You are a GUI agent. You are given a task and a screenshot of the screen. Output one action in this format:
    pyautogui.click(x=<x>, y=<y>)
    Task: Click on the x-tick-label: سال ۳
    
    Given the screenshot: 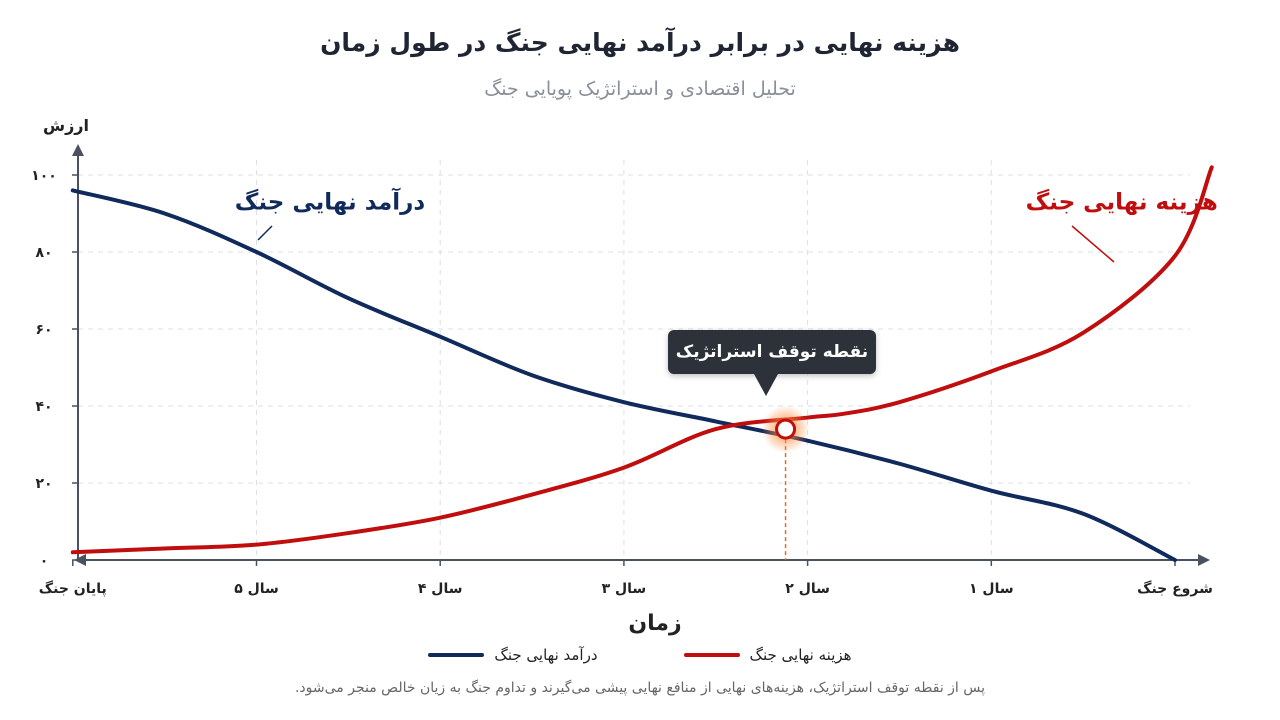 What is the action you would take?
    pyautogui.click(x=624, y=589)
    